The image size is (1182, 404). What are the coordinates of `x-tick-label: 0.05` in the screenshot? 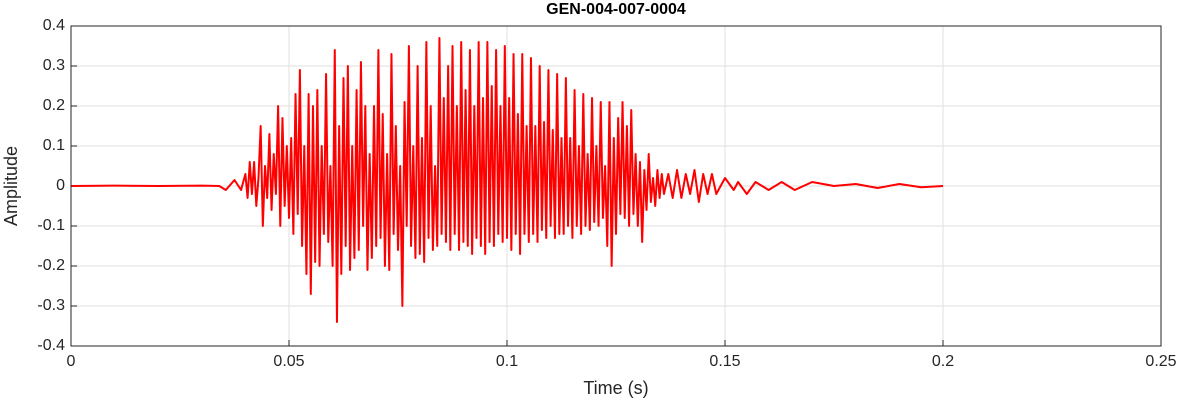 It's located at (288, 361).